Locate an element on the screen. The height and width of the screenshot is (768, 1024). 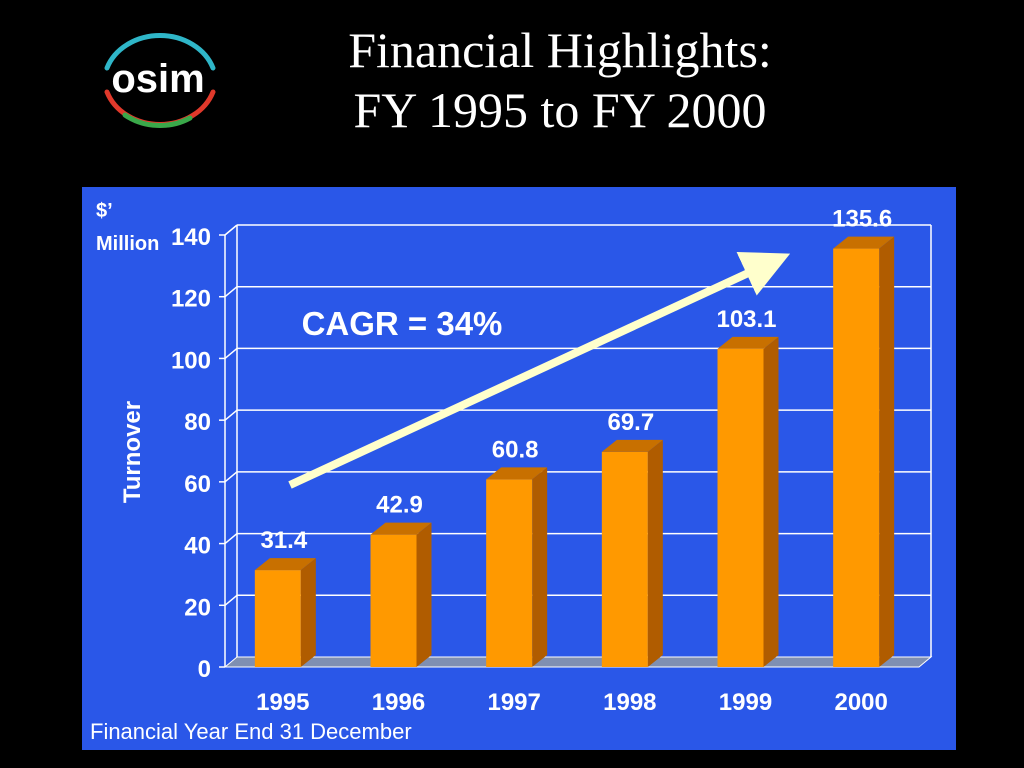
y-tick-label: 140 is located at coordinates (191, 237).